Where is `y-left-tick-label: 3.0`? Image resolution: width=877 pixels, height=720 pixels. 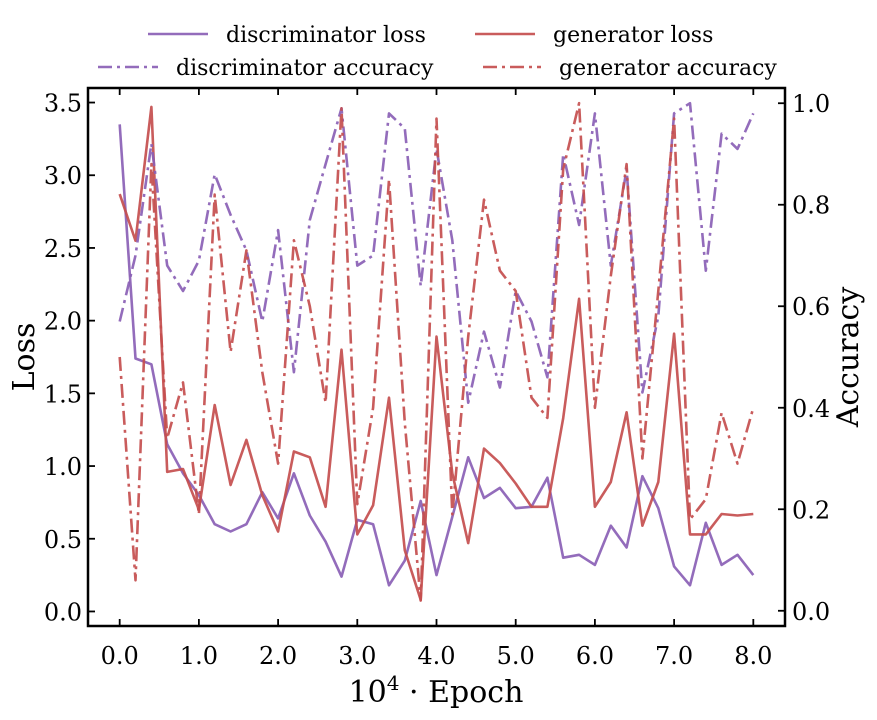 y-left-tick-label: 3.0 is located at coordinates (63, 176).